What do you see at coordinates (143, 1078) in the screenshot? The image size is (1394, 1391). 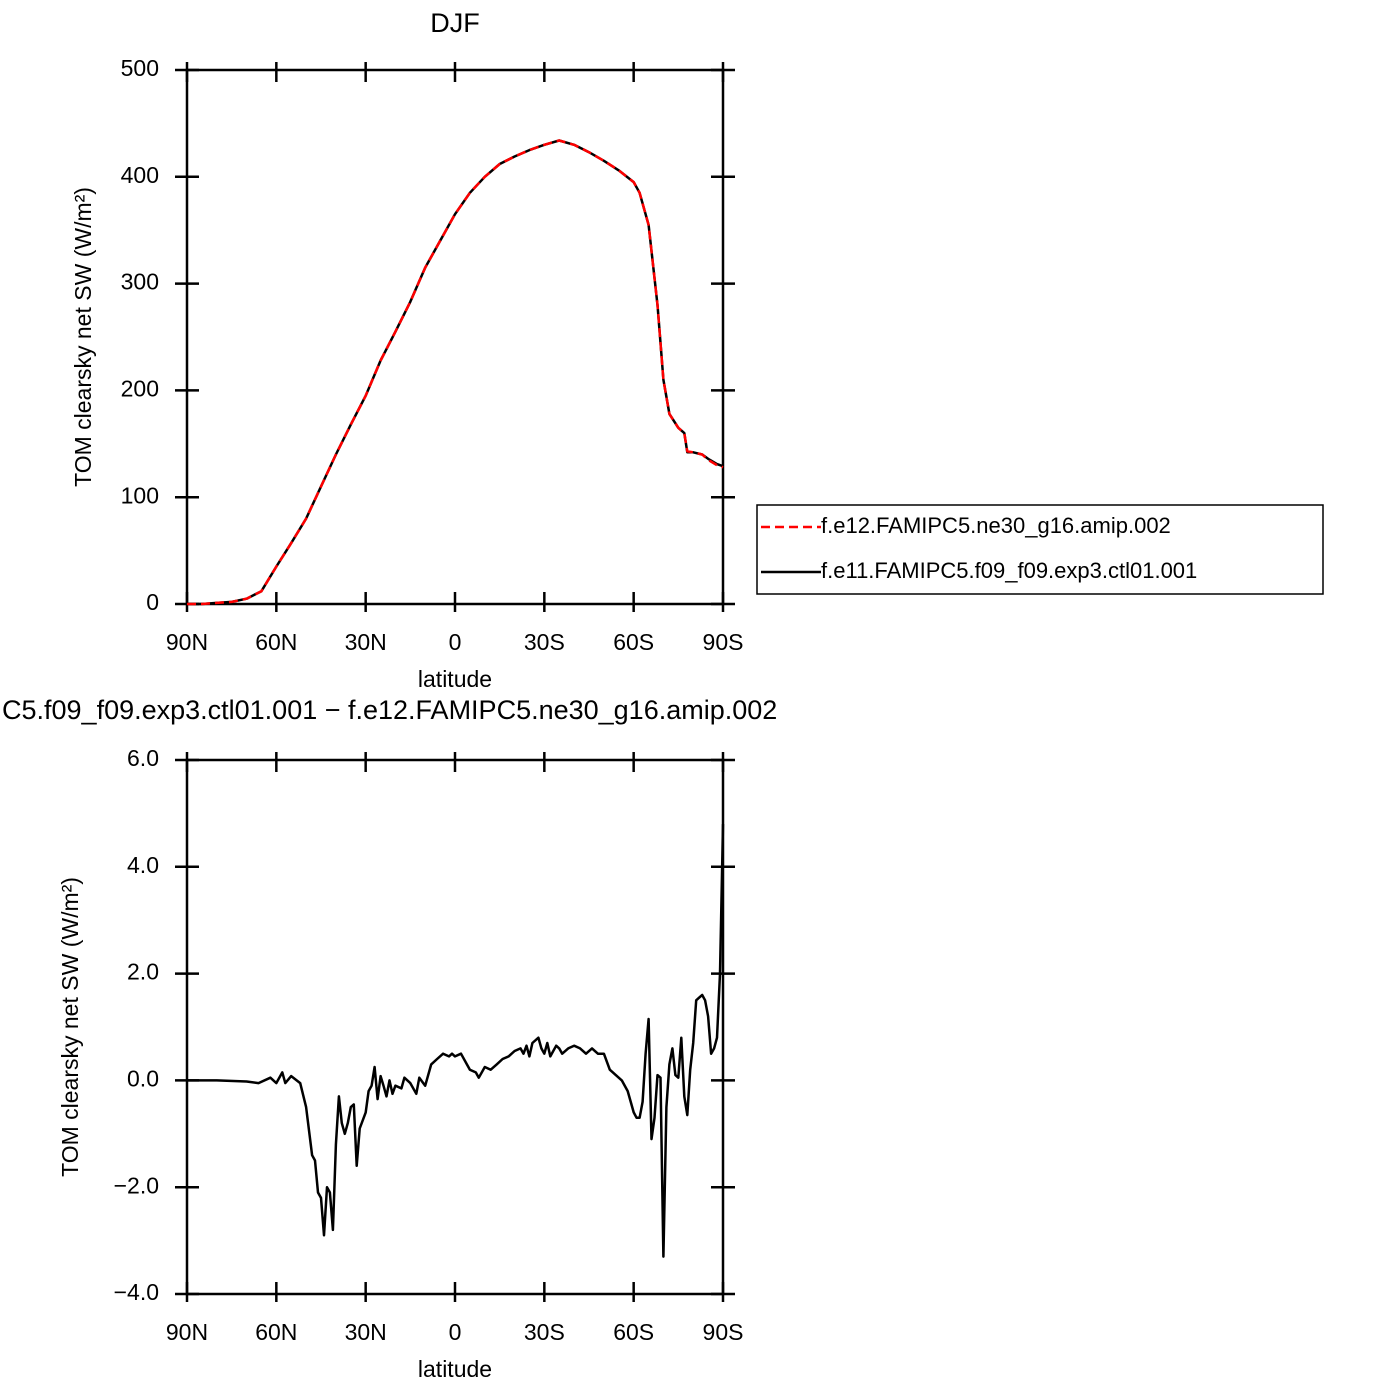 I see `y-tick-label: 0.0` at bounding box center [143, 1078].